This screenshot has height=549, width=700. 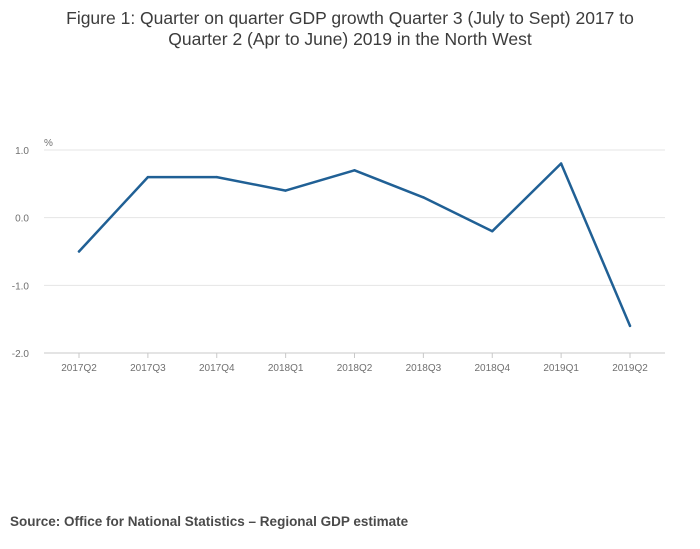 I want to click on y-axis-label: %, so click(x=48, y=143).